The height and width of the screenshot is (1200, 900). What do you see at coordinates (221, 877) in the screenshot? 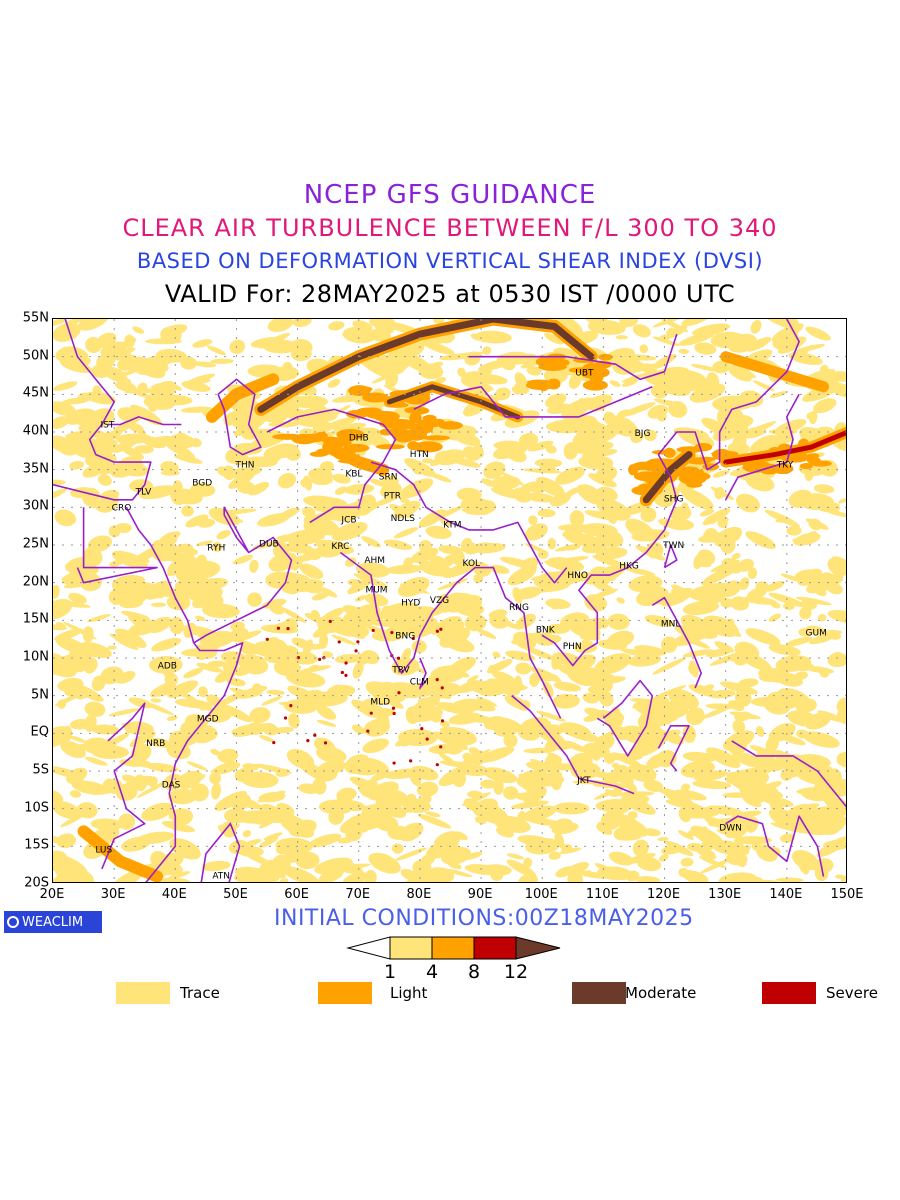
I see `station-atn: ATN` at bounding box center [221, 877].